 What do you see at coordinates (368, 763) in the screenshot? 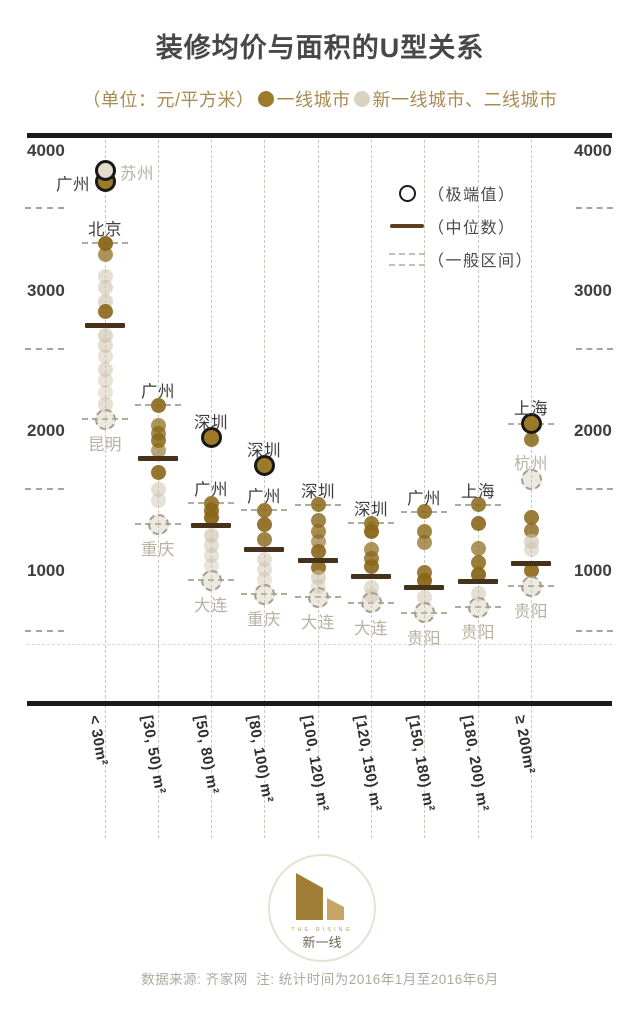
I see `x-category-label: [120, 150) m²` at bounding box center [368, 763].